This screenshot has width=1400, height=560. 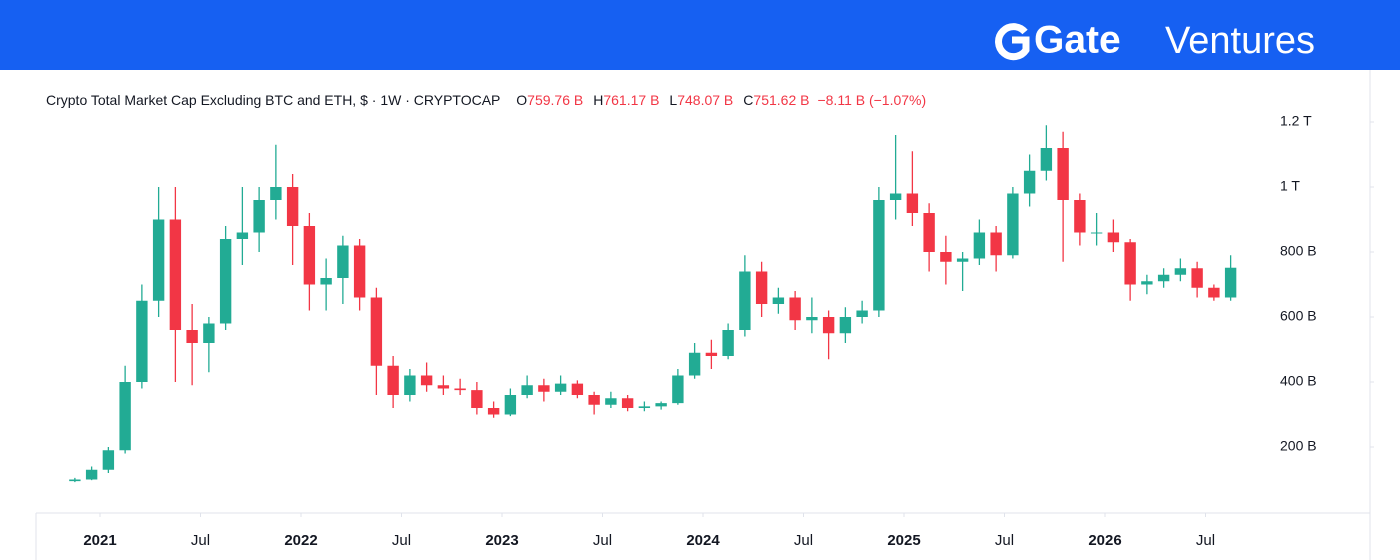 What do you see at coordinates (1077, 39) in the screenshot?
I see `brand: Gate` at bounding box center [1077, 39].